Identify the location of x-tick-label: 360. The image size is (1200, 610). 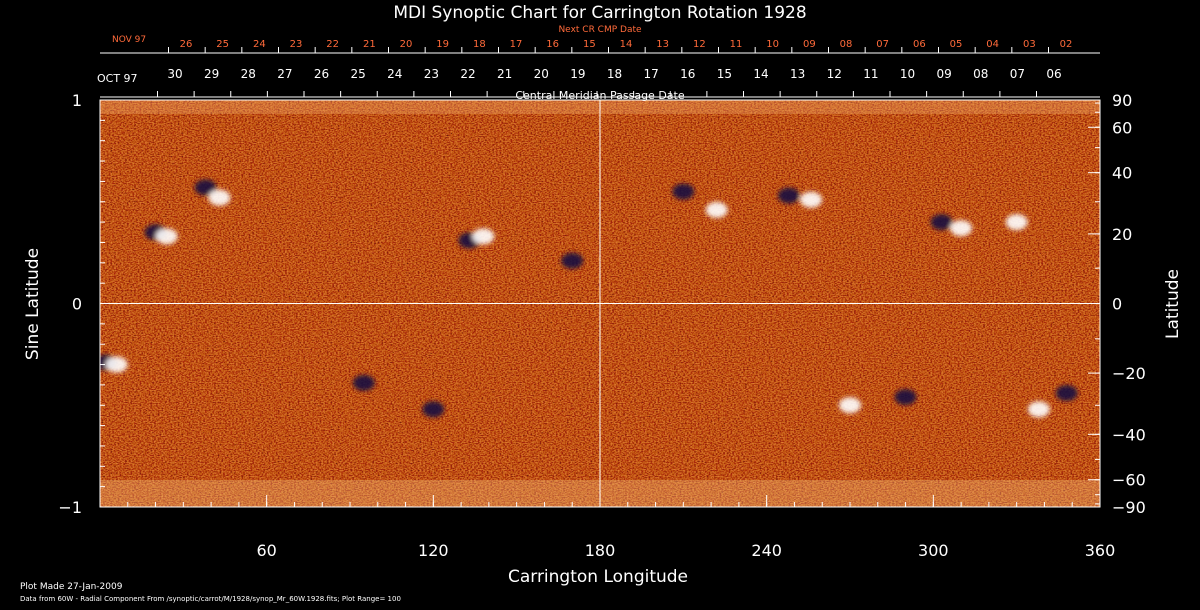
(1100, 550).